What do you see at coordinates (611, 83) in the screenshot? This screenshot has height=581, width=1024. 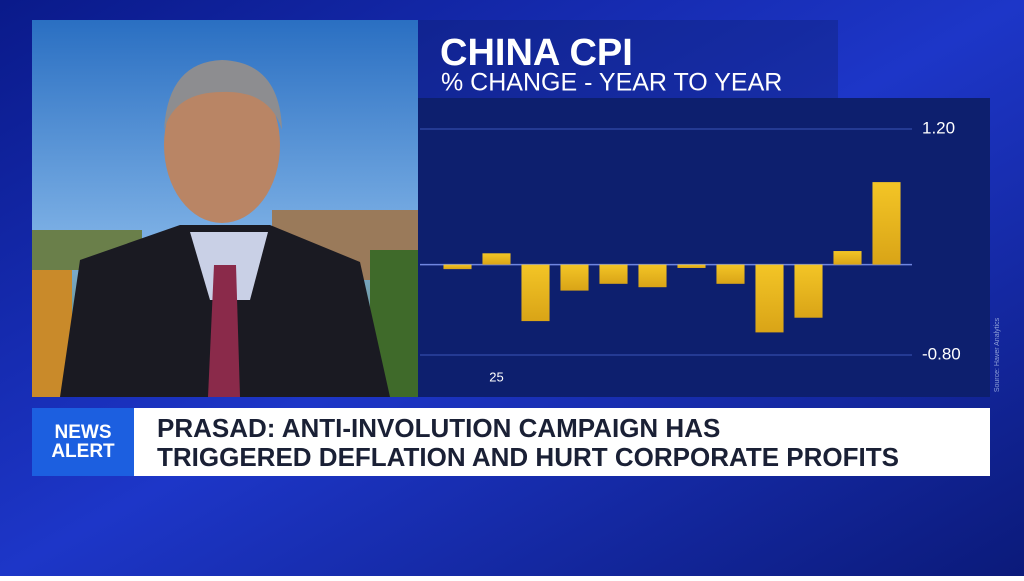 I see `chart-subtitle: % CHANGE - YEAR TO YEAR` at bounding box center [611, 83].